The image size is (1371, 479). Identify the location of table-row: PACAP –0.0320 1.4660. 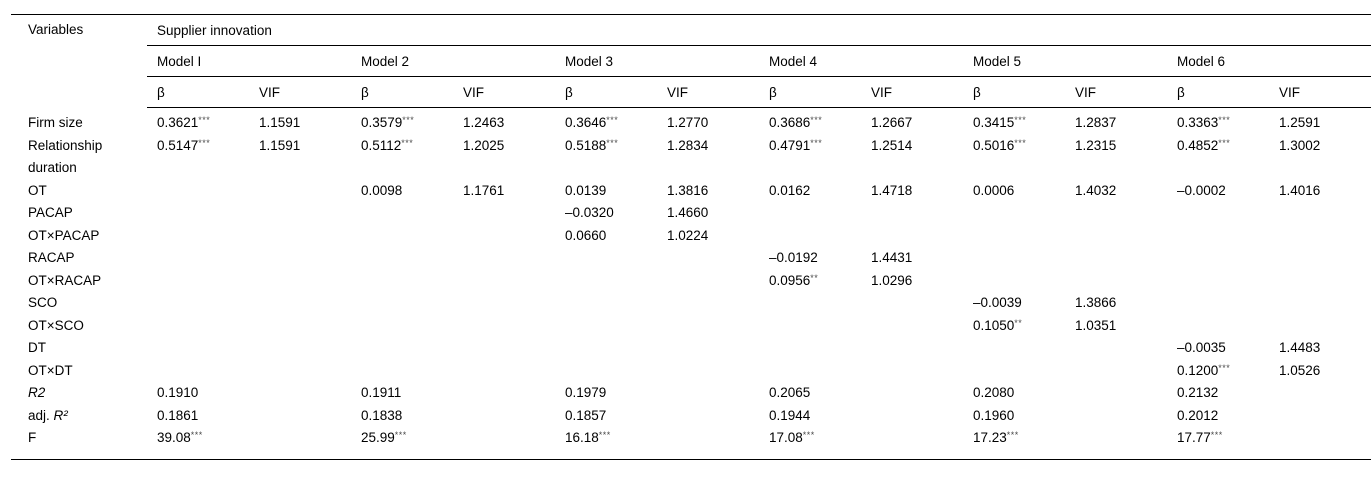
(691, 213).